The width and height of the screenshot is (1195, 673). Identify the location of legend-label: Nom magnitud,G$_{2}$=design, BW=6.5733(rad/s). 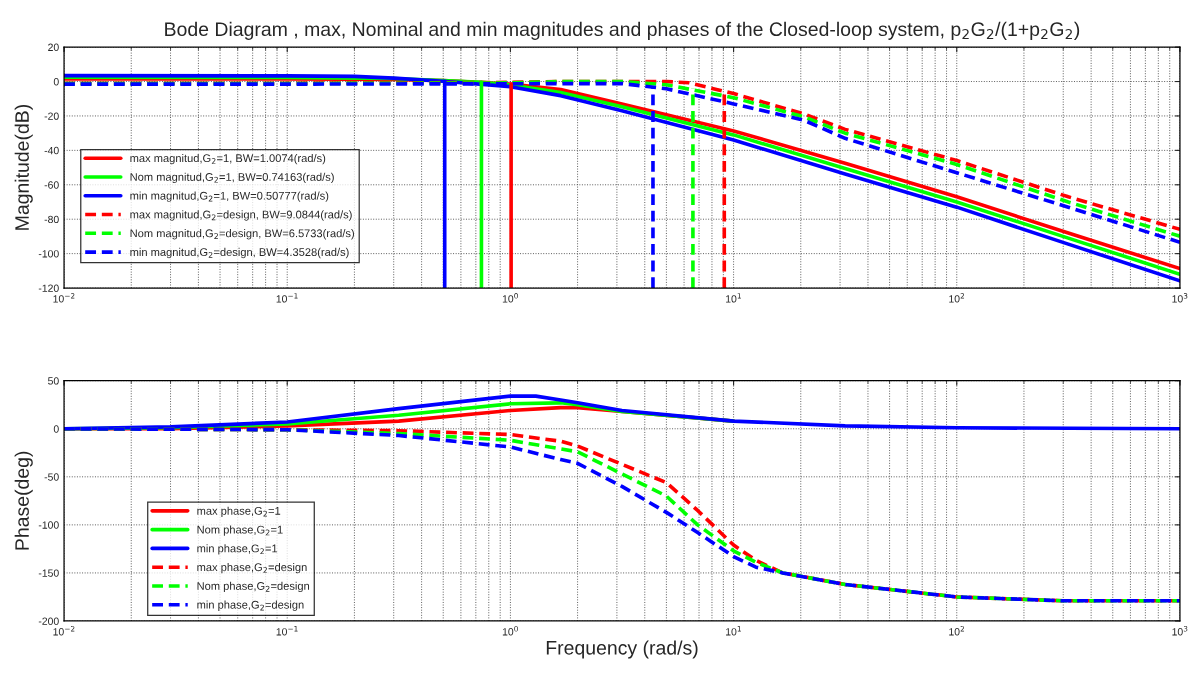
(242, 234).